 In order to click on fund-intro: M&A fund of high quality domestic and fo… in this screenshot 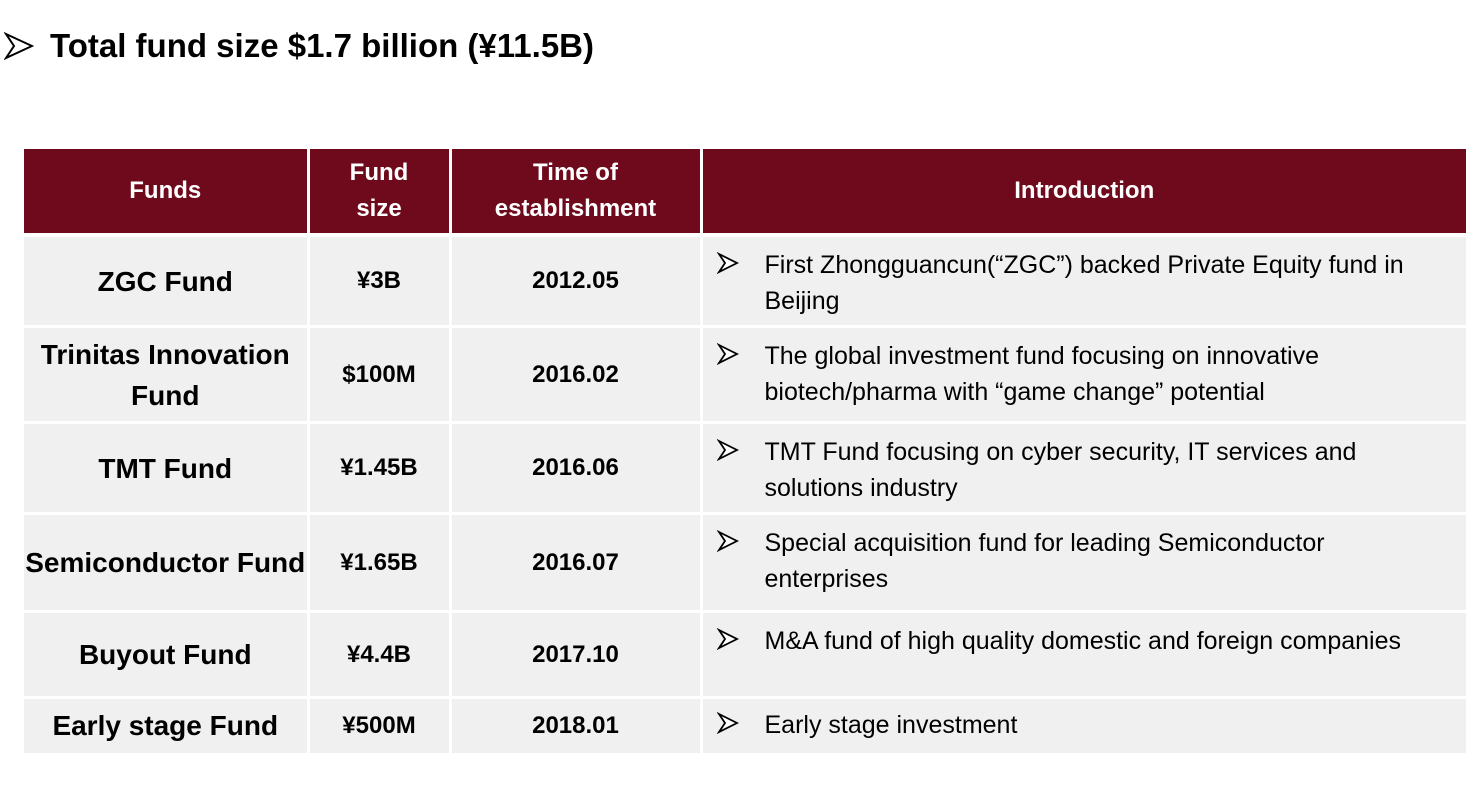, I will do `click(1083, 641)`.